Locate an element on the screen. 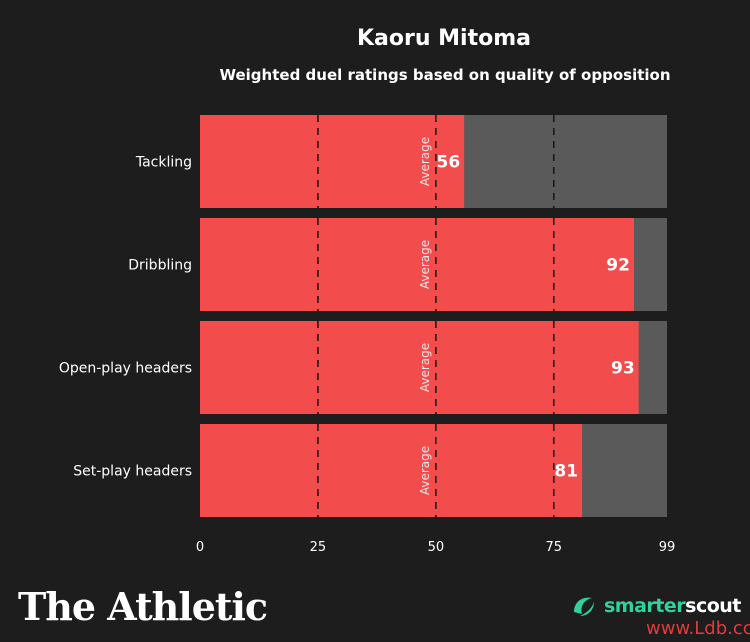 This screenshot has width=750, height=642. value-label: 92 is located at coordinates (618, 266).